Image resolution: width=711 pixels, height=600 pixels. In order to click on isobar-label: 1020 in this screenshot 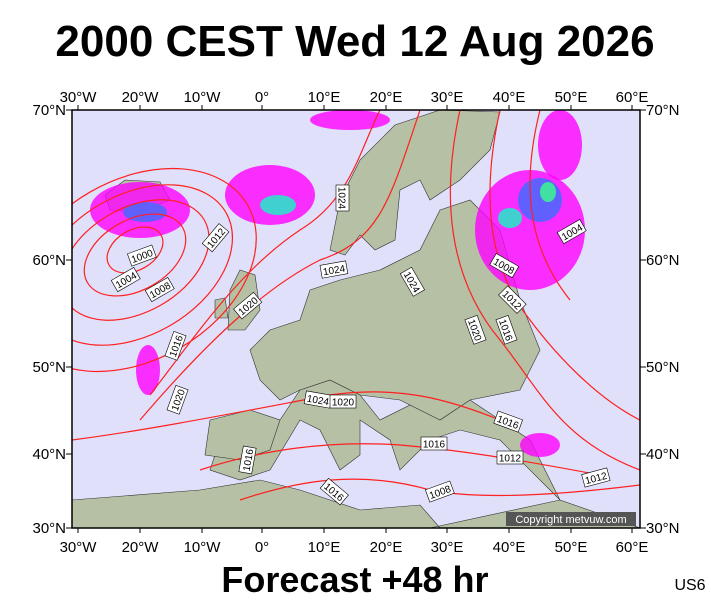, I will do `click(343, 401)`.